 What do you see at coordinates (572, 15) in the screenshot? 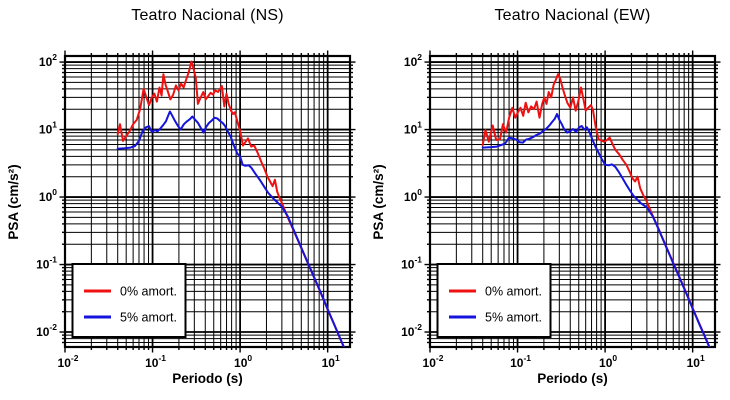
I see `chart-ew-title: Teatro Nacional (EW)` at bounding box center [572, 15].